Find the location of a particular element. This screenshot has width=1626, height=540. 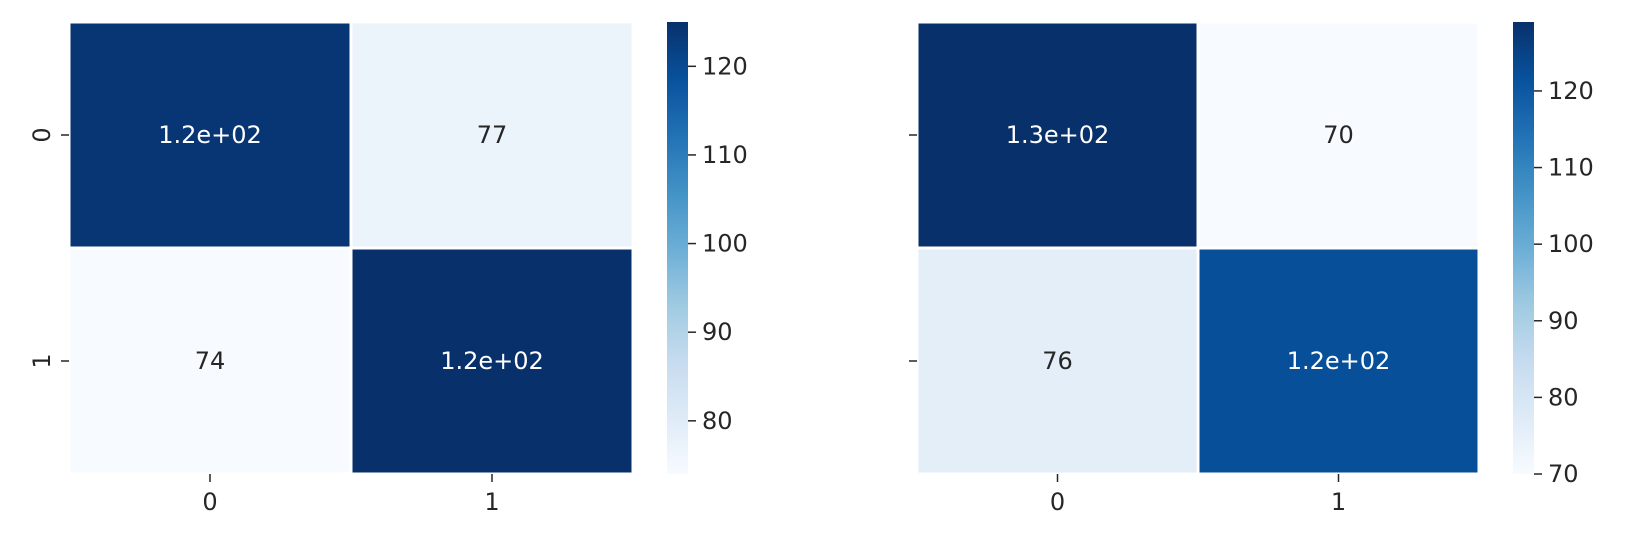

y-tick-label: 0 is located at coordinates (42, 134).